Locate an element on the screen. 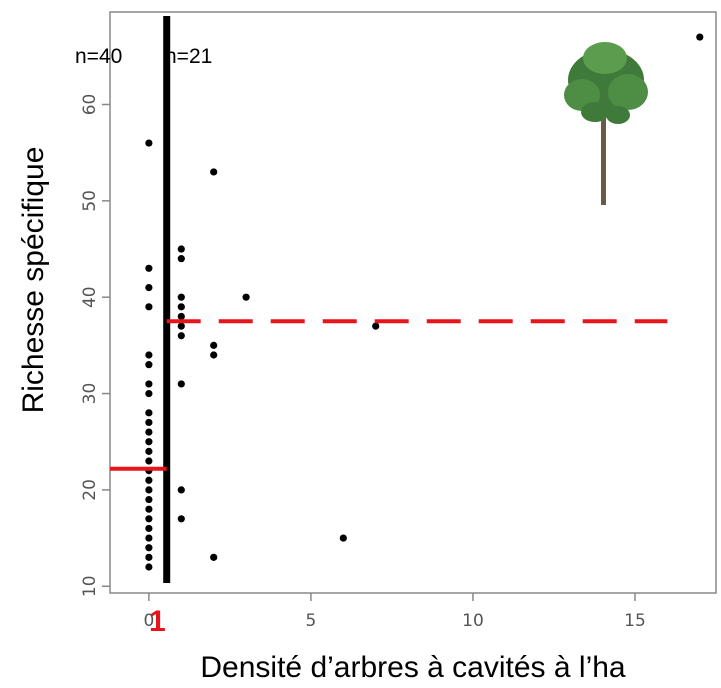 The height and width of the screenshot is (688, 721). group-label-right: n=21 is located at coordinates (188, 56).